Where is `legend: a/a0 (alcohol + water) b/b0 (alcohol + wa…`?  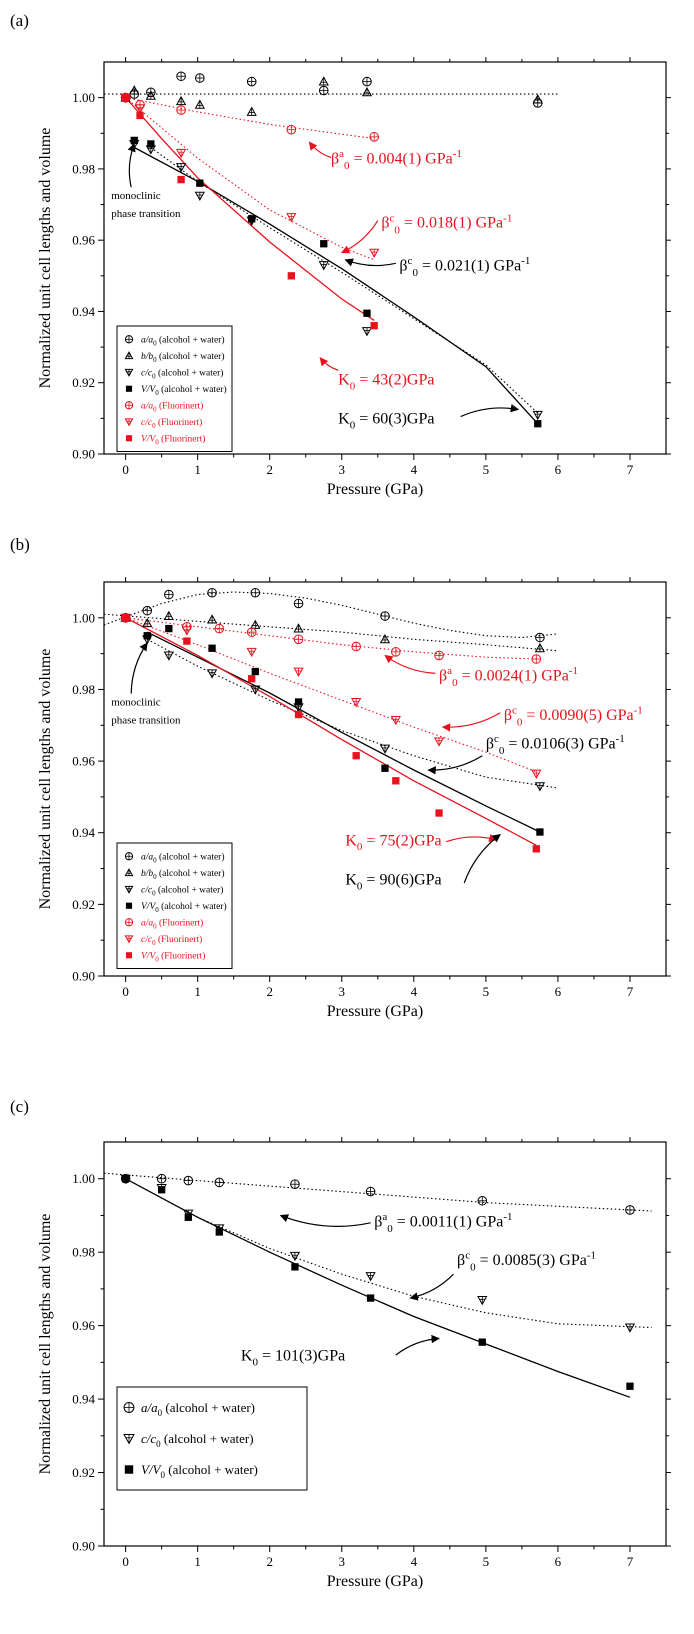 legend: a/a0 (alcohol + water) b/b0 (alcohol + wa… is located at coordinates (174, 388).